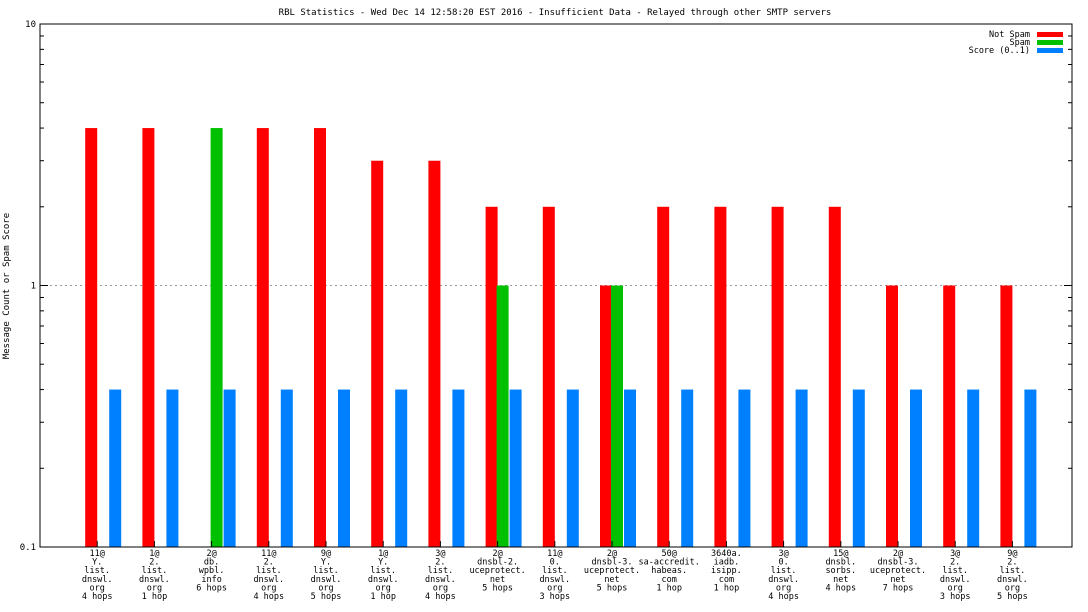  Describe the element at coordinates (726, 580) in the screenshot. I see `x-tick-label: com` at that location.